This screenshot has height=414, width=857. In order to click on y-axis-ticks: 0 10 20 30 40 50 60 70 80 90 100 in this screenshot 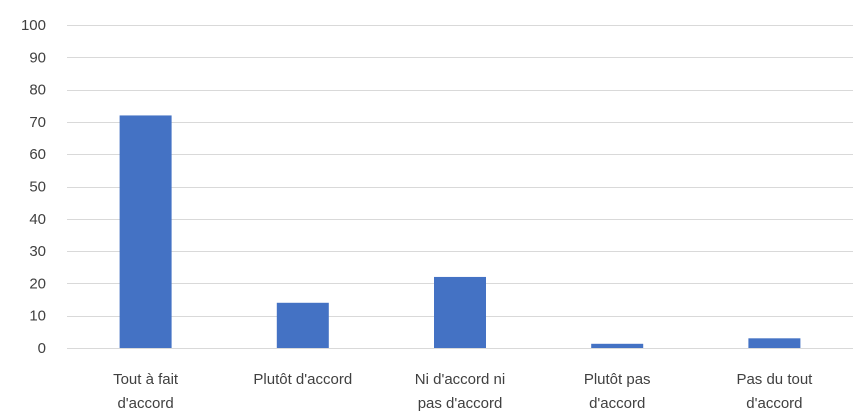, I will do `click(33, 187)`.